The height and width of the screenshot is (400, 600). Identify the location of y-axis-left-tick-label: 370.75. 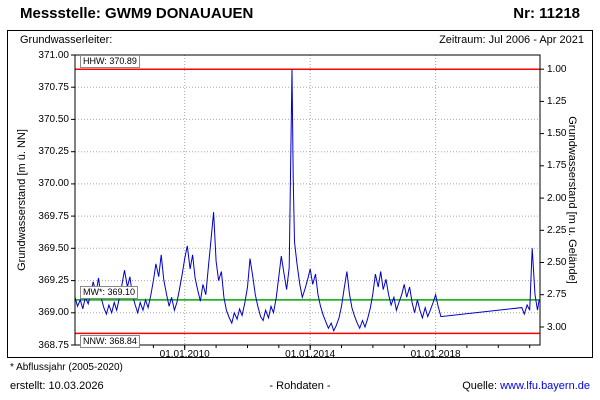
(53, 87).